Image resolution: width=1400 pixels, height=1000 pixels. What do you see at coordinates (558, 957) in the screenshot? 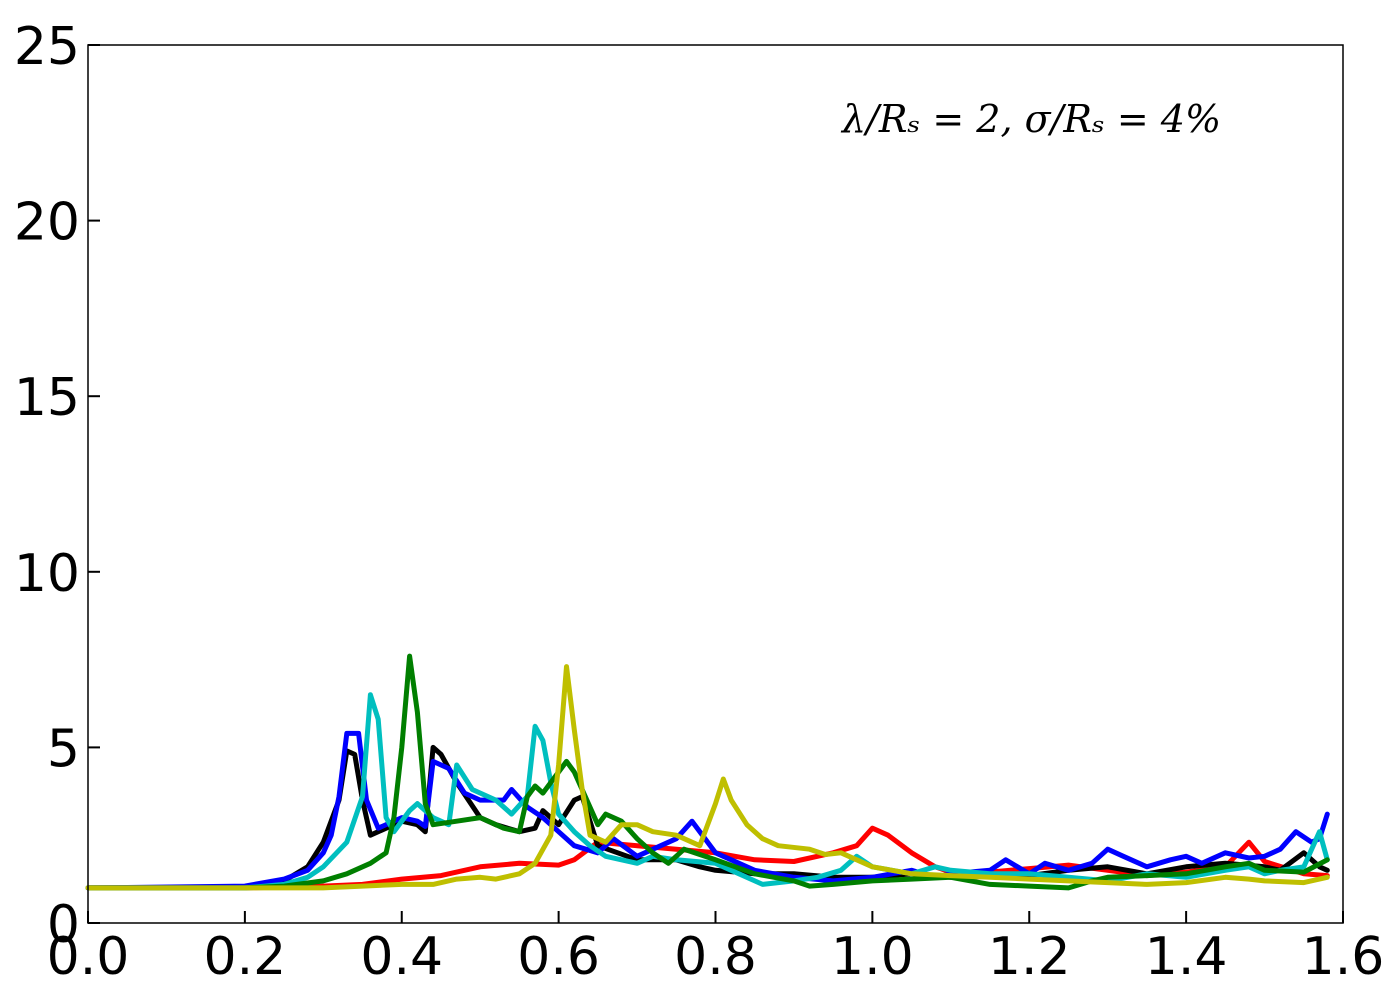
I see `x-tick-label: 0.6` at bounding box center [558, 957].